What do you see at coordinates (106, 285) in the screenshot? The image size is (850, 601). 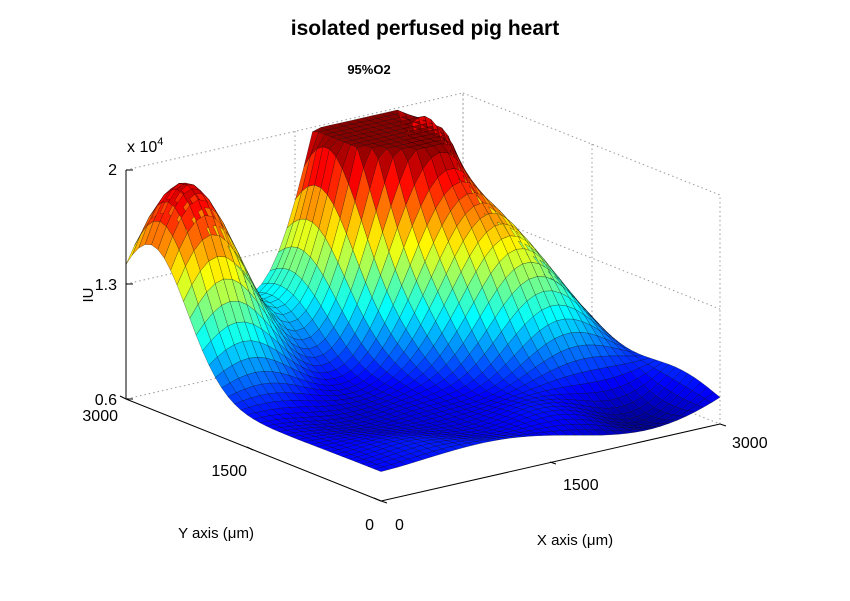 I see `z-tick-label: 1.3` at bounding box center [106, 285].